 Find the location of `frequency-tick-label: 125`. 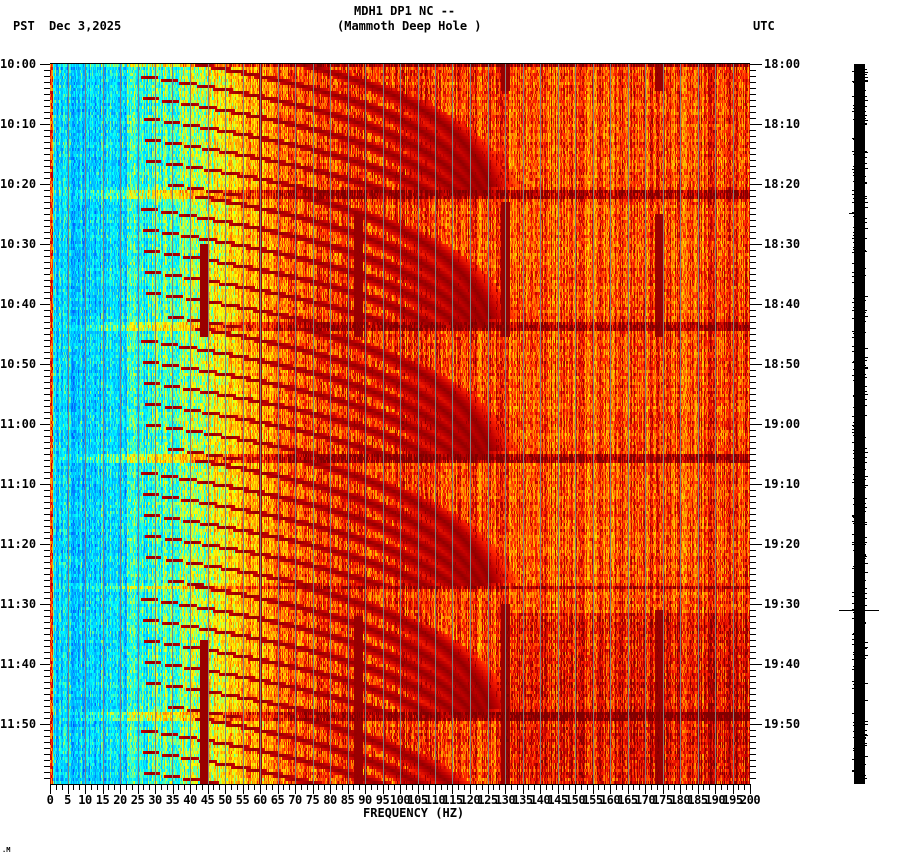

frequency-tick-label: 125 is located at coordinates (487, 800).